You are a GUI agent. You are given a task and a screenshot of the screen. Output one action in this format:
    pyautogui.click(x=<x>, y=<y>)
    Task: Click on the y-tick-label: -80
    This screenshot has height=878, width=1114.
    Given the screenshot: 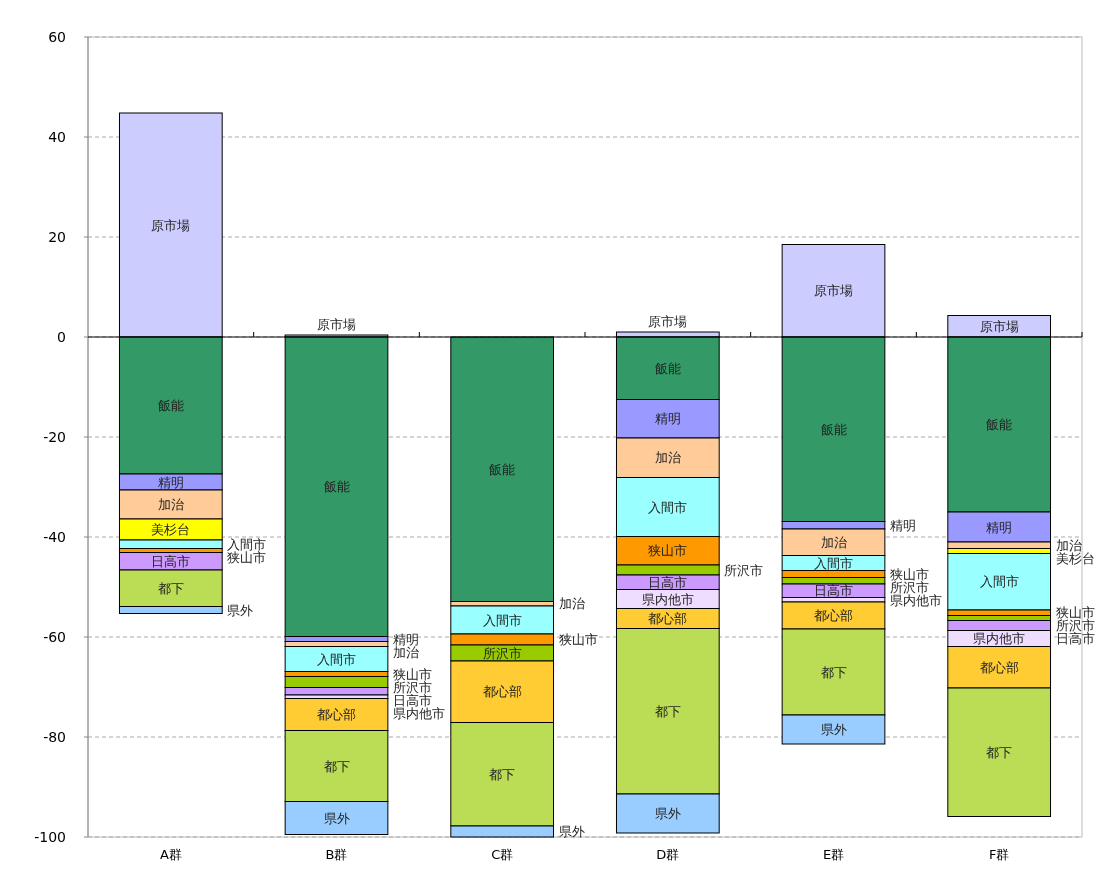 What is the action you would take?
    pyautogui.click(x=54, y=737)
    